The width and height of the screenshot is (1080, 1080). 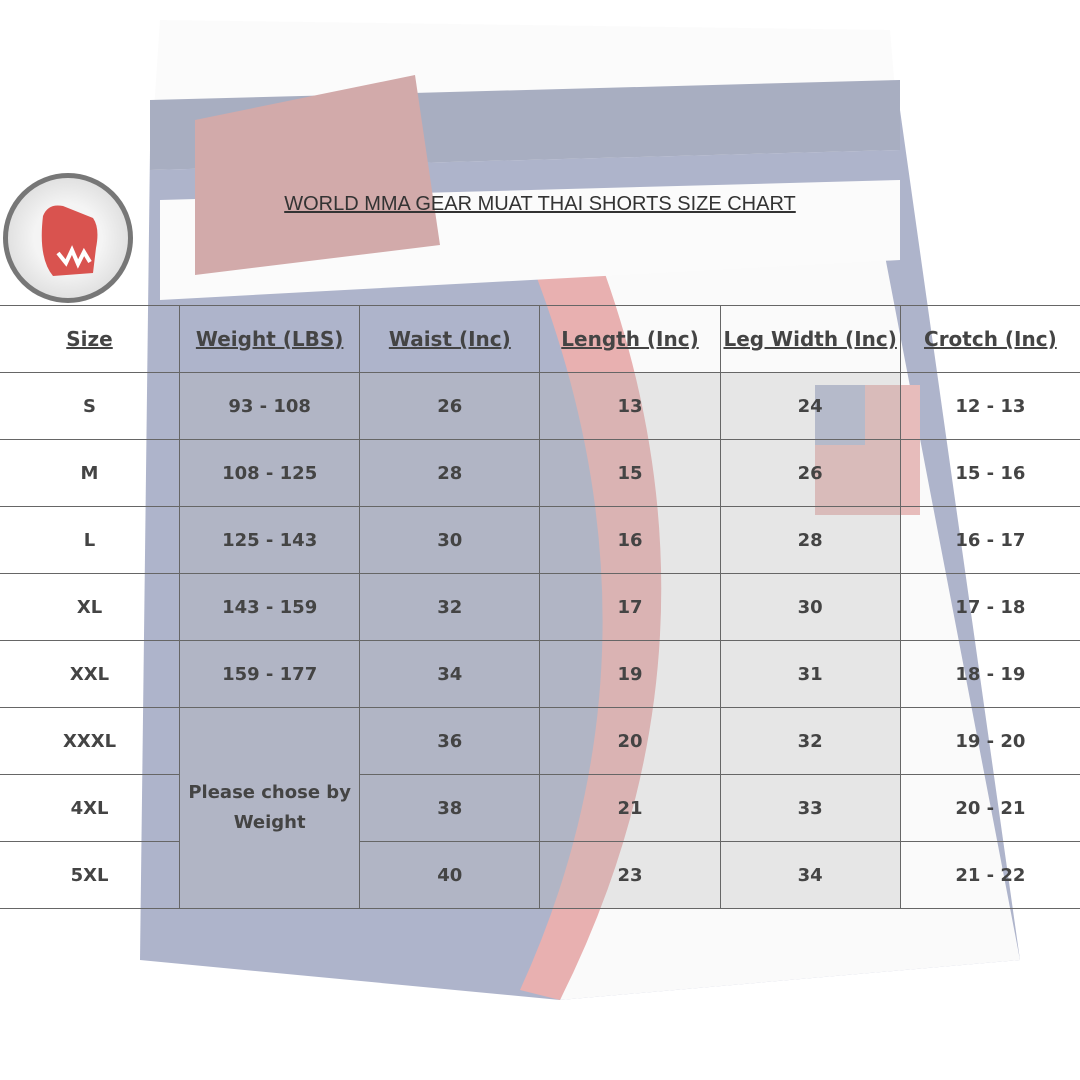 What do you see at coordinates (270, 406) in the screenshot?
I see `cell-weight: 93 - 108` at bounding box center [270, 406].